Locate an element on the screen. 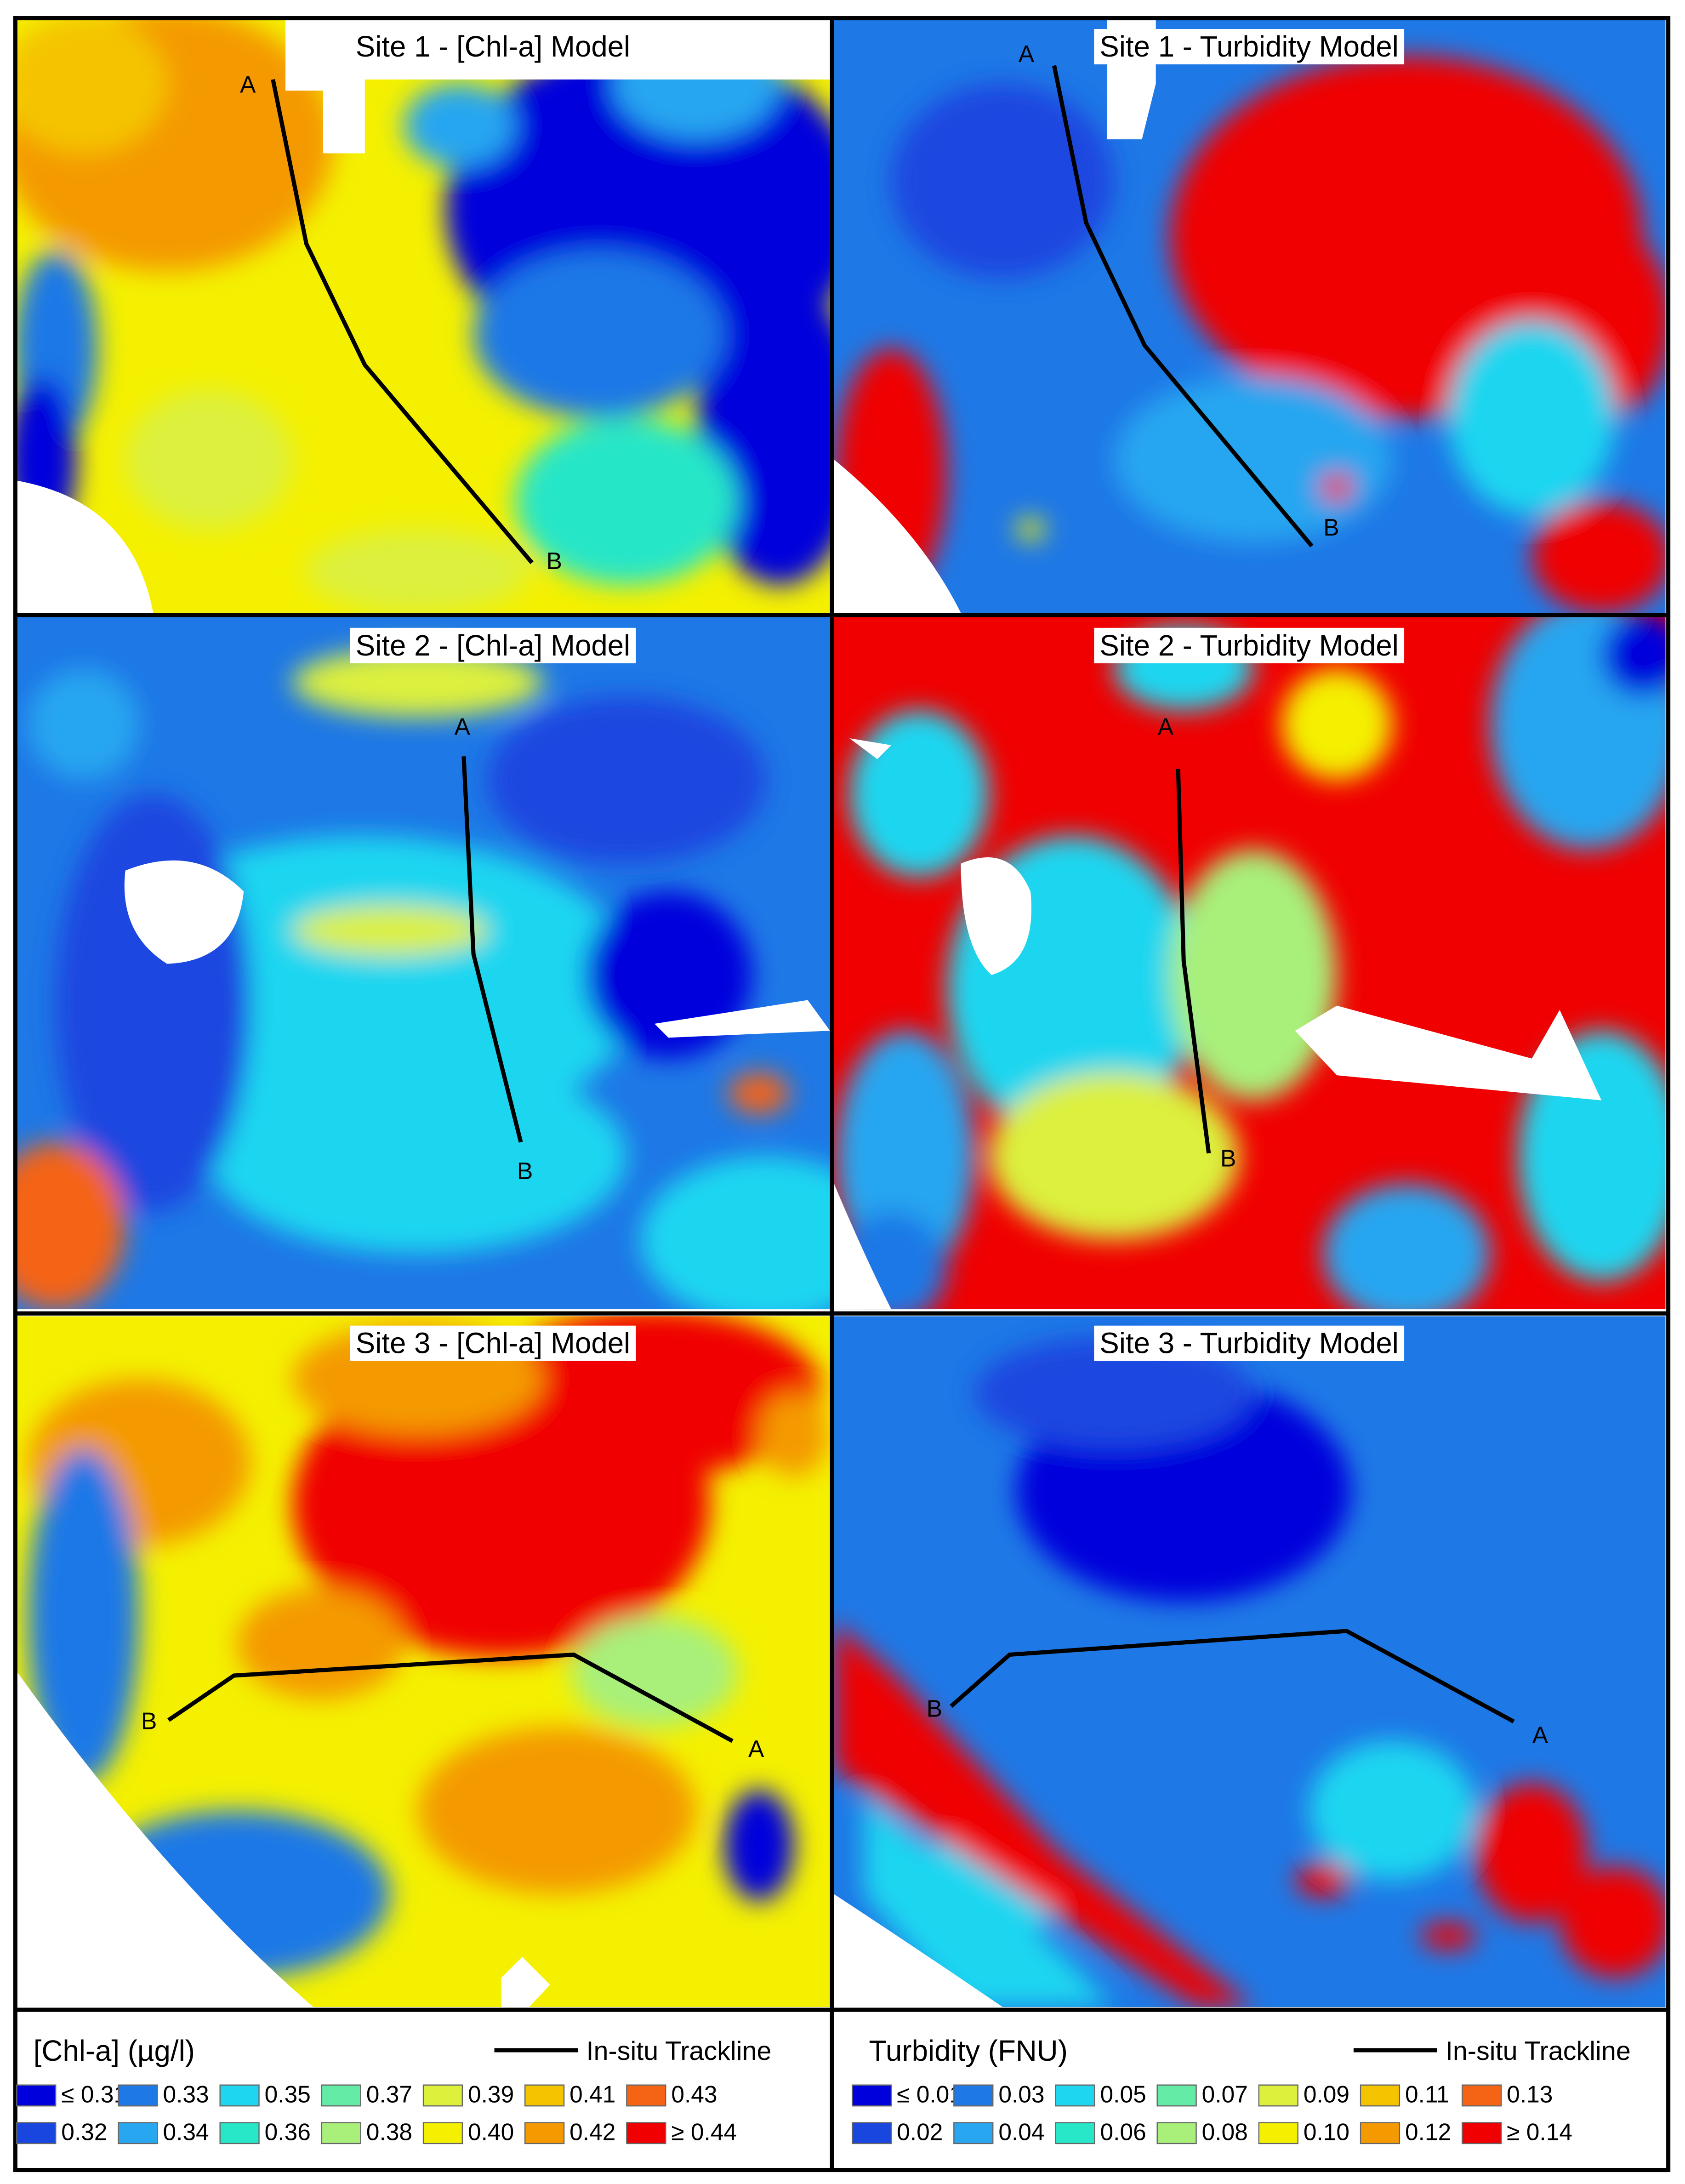 The height and width of the screenshot is (2184, 1685). panel-title: Site 2 - Turbidity Model is located at coordinates (1249, 645).